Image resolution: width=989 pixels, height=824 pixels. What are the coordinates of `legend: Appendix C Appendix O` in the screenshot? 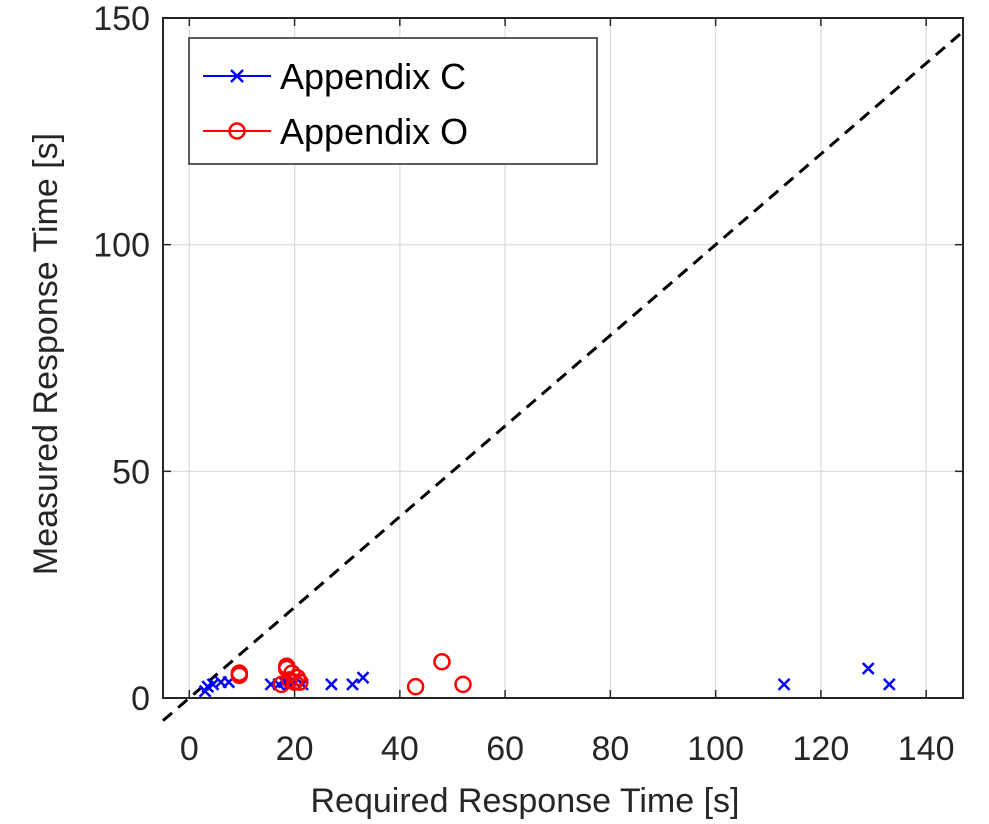 It's located at (393, 101).